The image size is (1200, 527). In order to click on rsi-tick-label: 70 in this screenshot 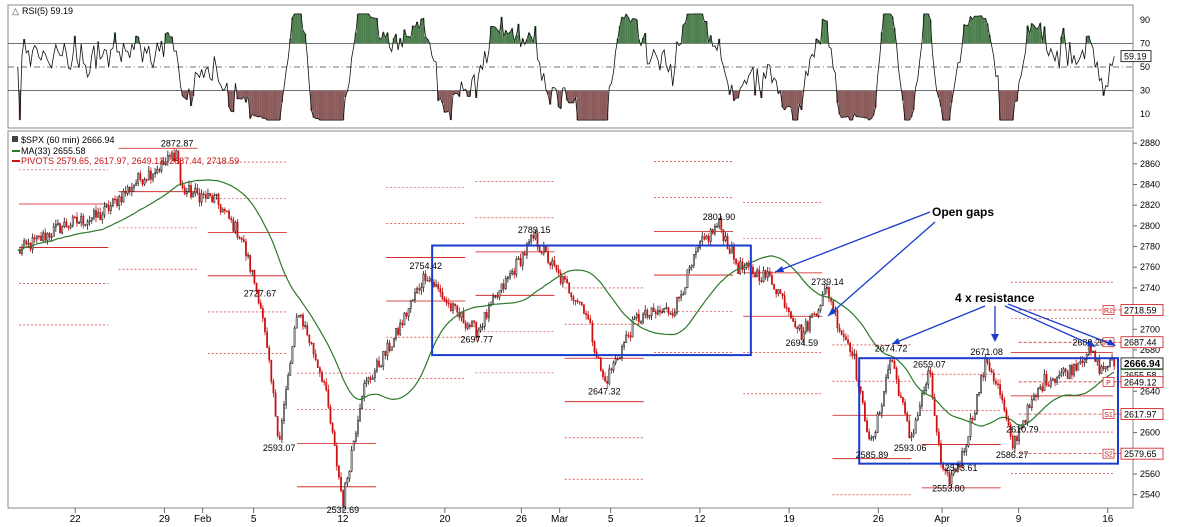, I will do `click(1145, 43)`.